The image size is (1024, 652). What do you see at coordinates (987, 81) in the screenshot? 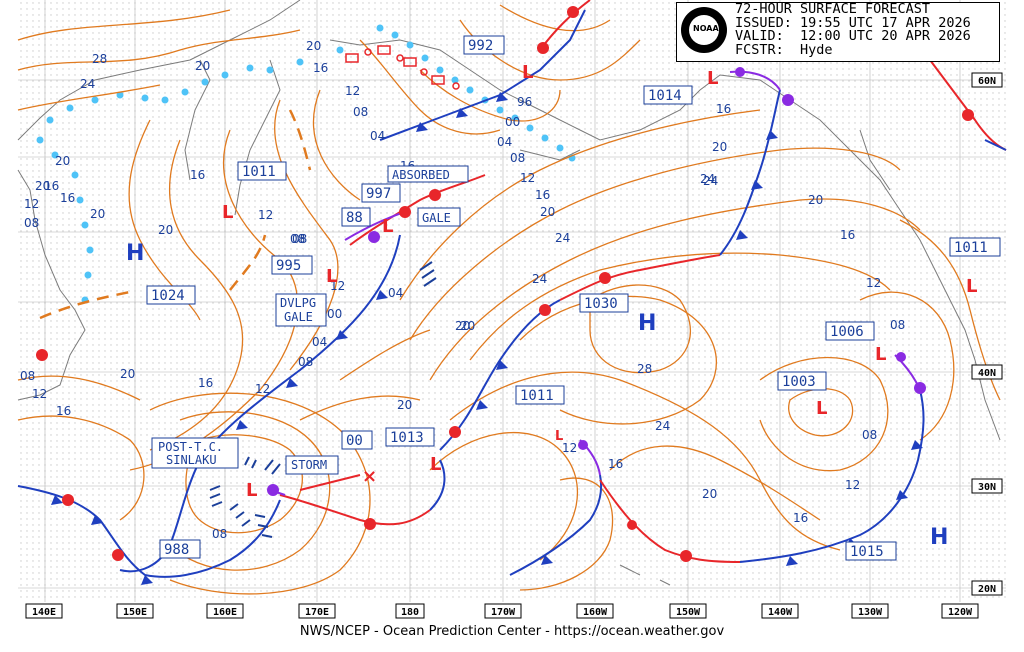
I see `lat-label: 60N` at bounding box center [987, 81].